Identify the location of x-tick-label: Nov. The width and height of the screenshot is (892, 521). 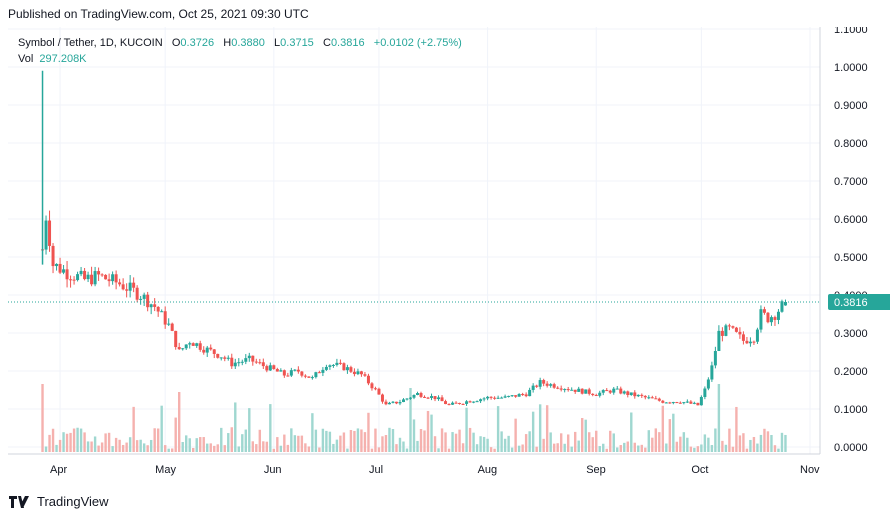
(810, 470).